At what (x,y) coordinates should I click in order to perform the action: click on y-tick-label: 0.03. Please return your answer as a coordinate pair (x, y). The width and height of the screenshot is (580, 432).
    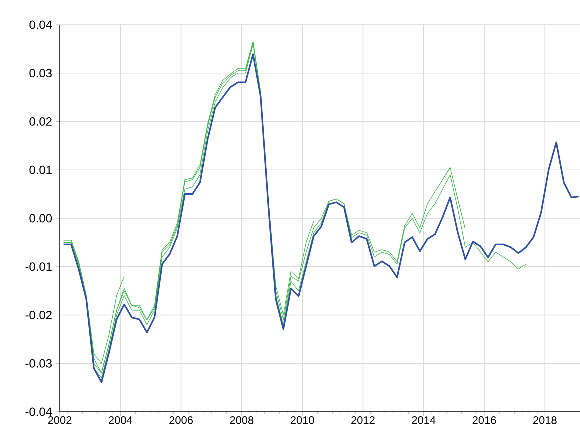
    Looking at the image, I should click on (41, 73).